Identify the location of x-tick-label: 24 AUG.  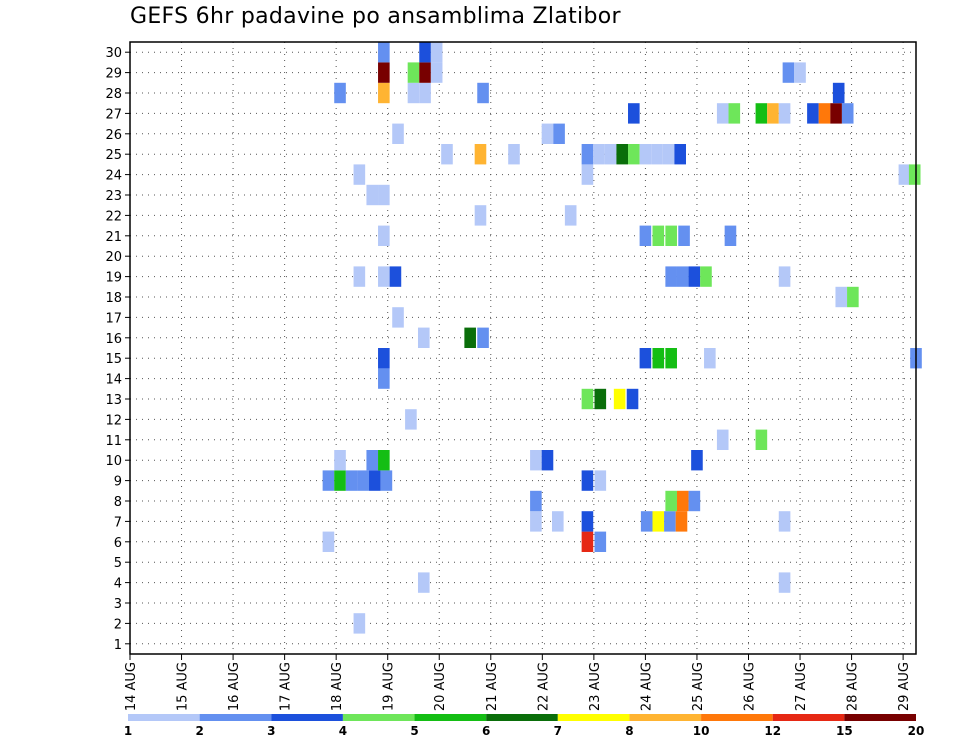
(646, 686).